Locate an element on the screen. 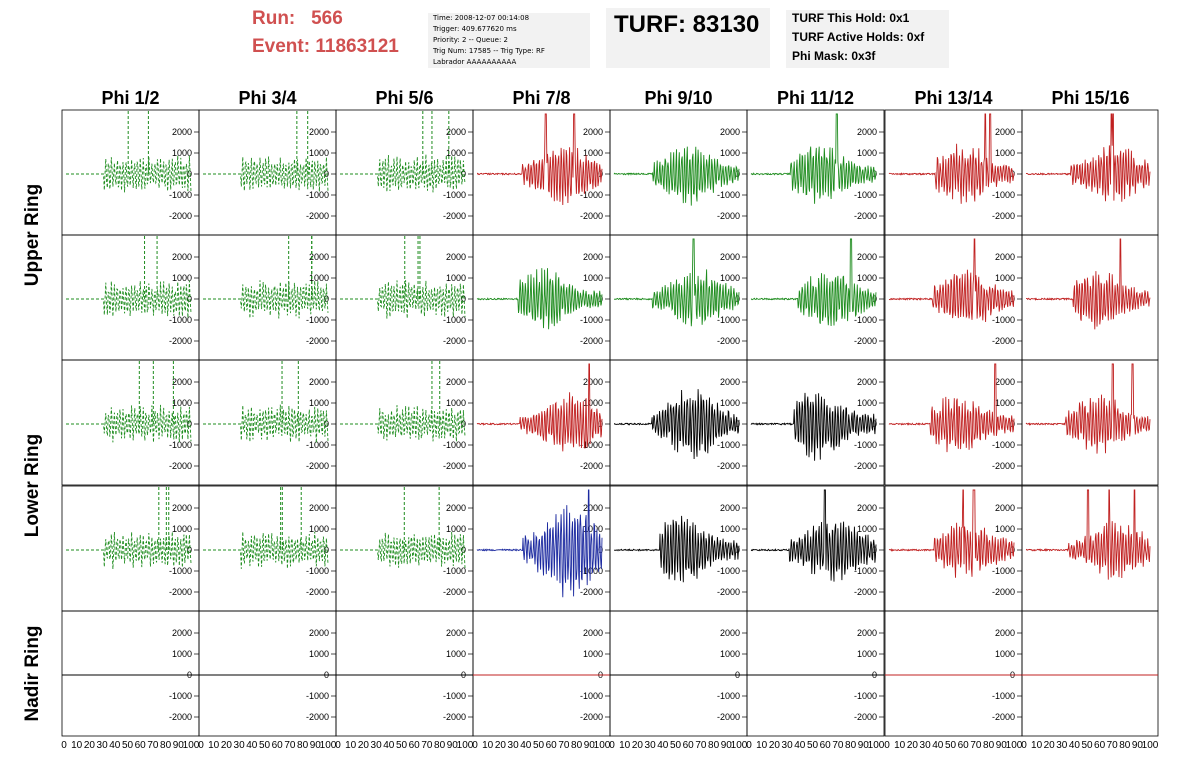 The image size is (1196, 772). phi-header: Phi 3/4 is located at coordinates (267, 98).